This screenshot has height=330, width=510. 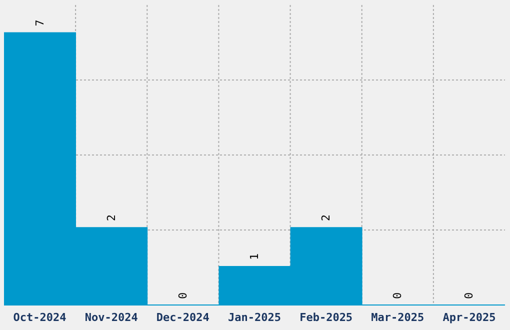 I want to click on data-label: 1, so click(x=254, y=256).